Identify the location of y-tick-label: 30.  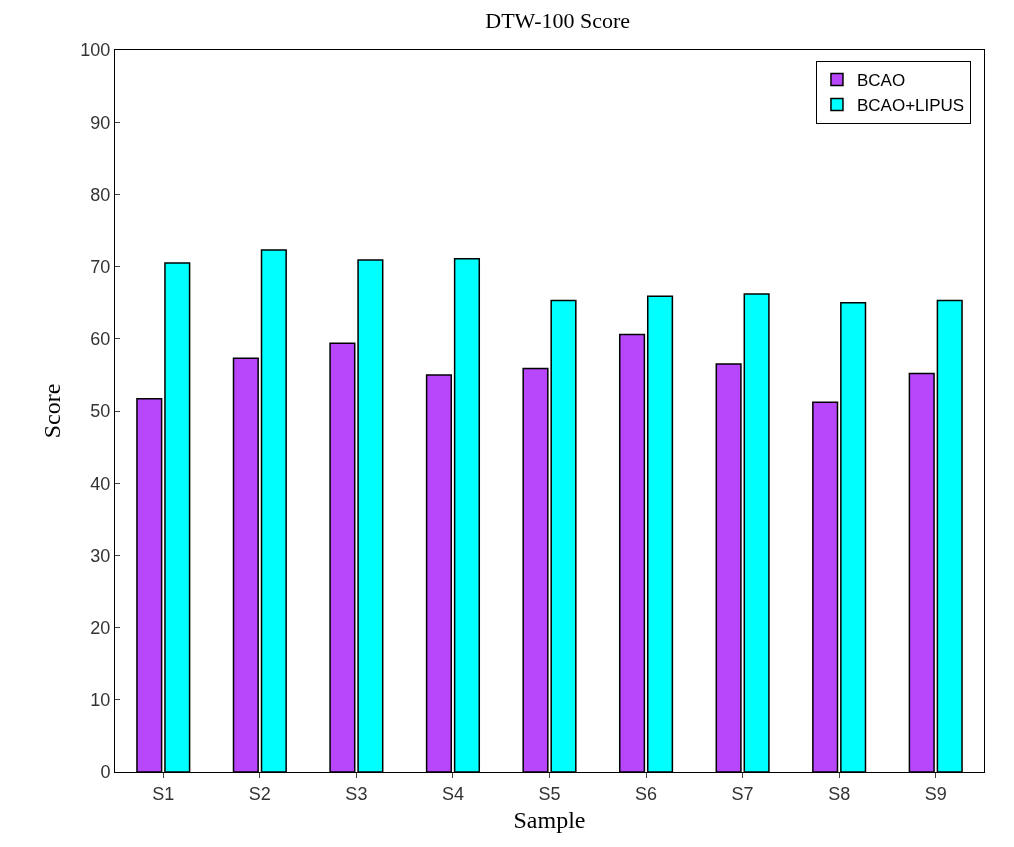
(100, 555).